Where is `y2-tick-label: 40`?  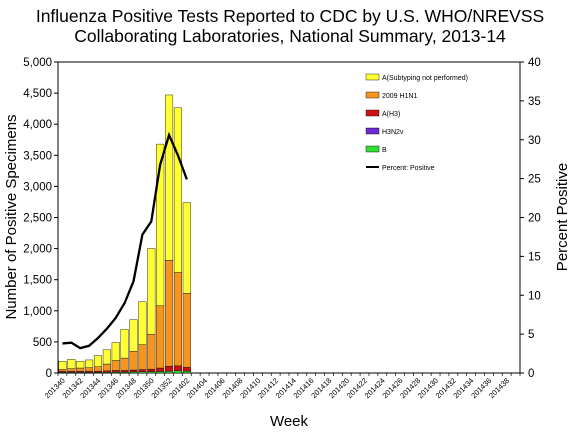
y2-tick-label: 40 is located at coordinates (534, 63).